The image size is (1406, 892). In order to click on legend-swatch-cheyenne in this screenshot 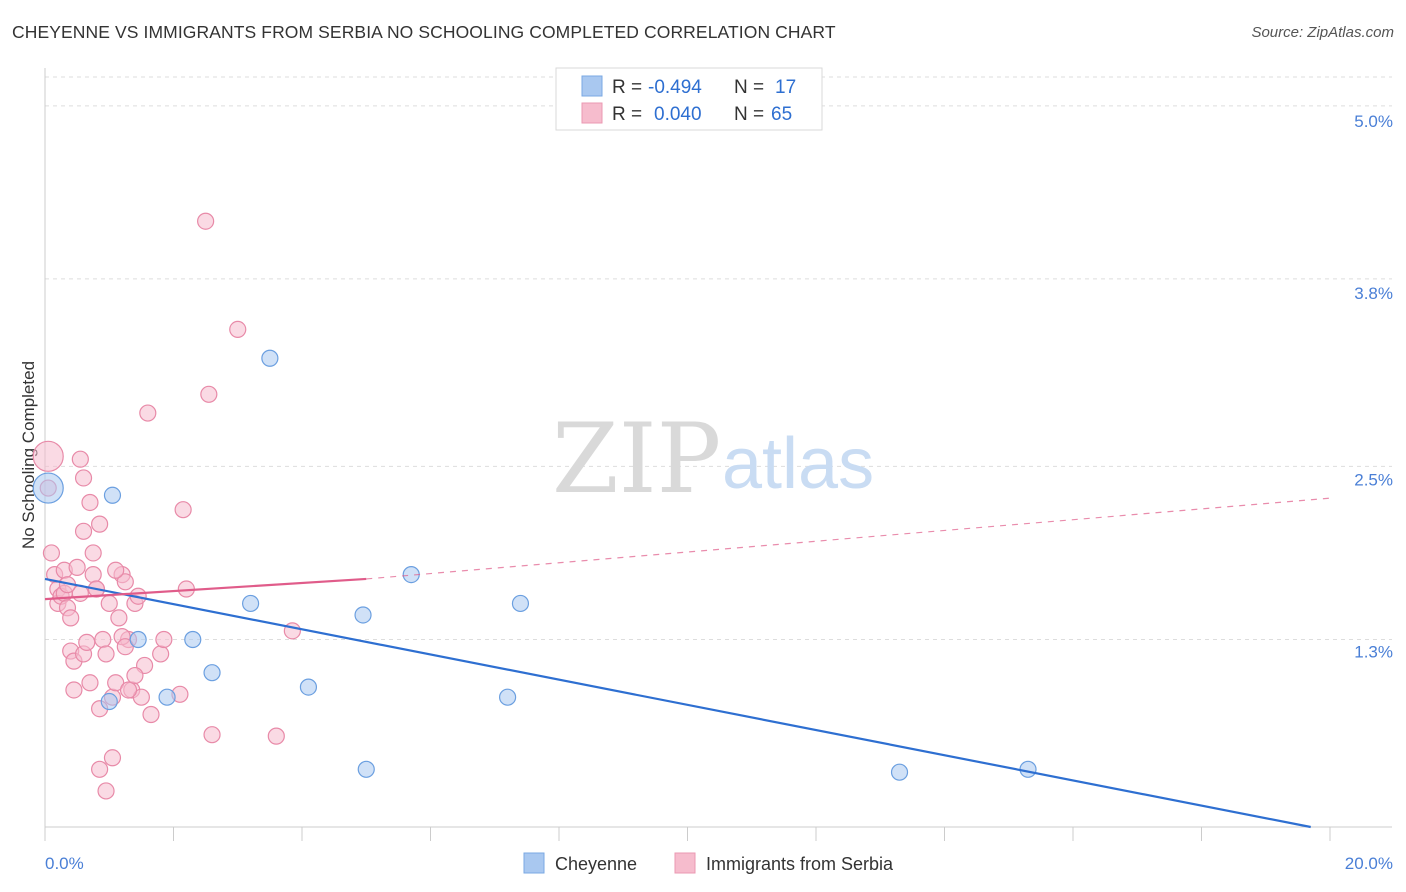, I will do `click(592, 86)`.